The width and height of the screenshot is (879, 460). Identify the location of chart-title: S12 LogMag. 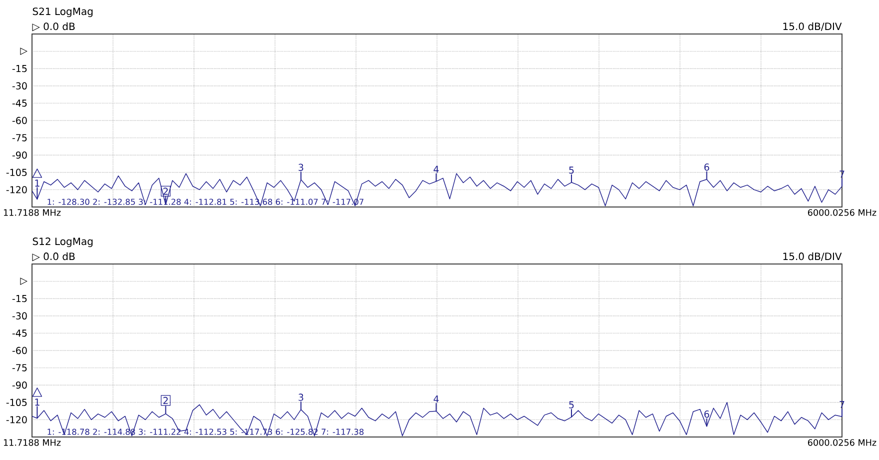
(62, 243).